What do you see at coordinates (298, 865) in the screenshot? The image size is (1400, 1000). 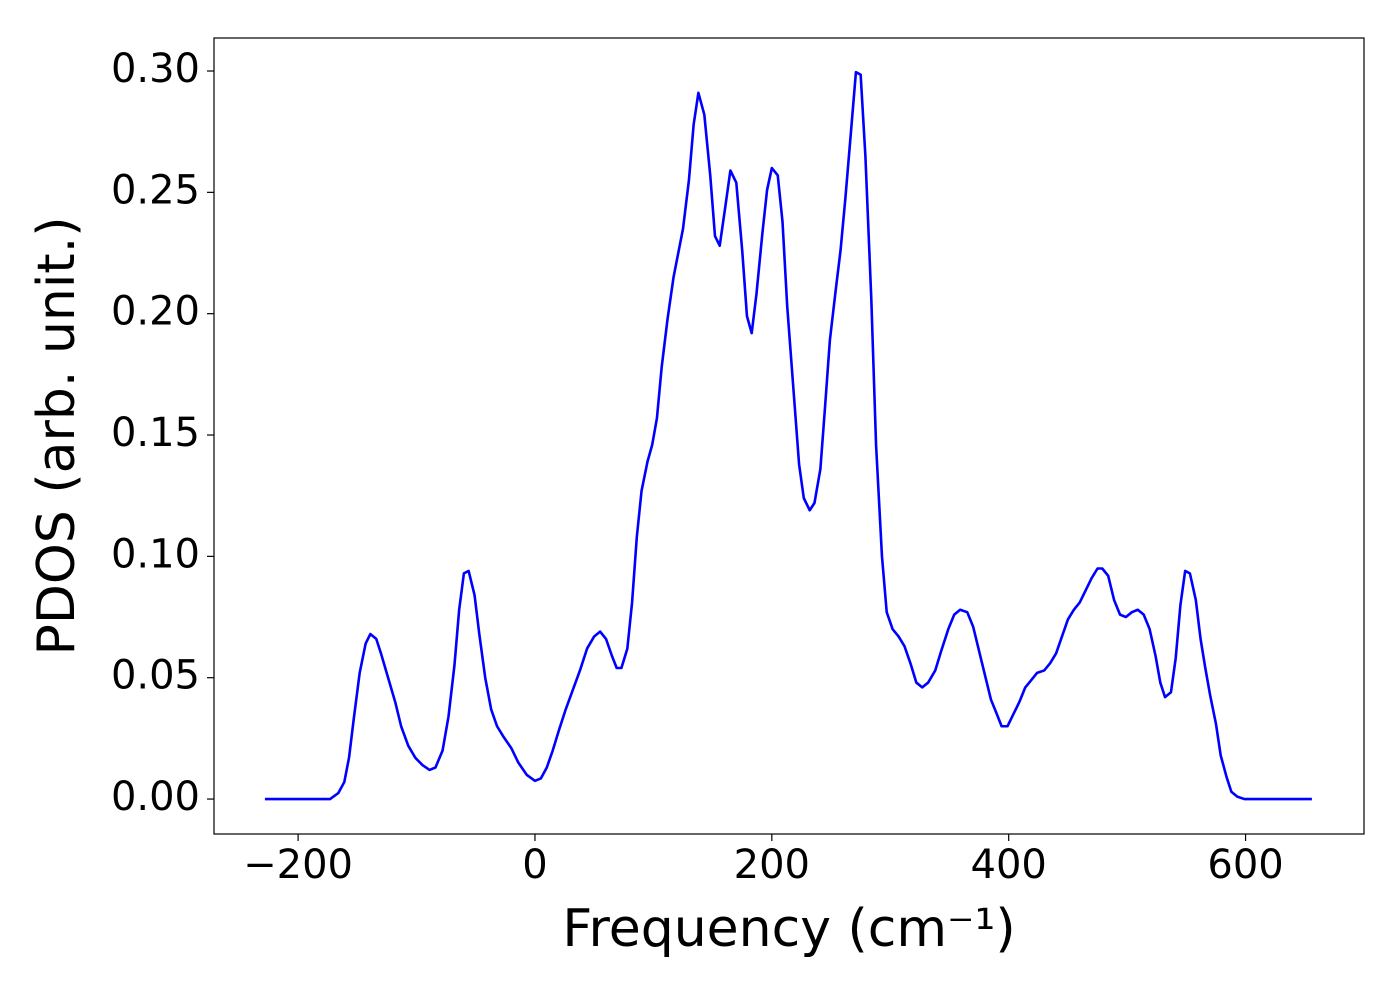 I see `x-tick-label: −200` at bounding box center [298, 865].